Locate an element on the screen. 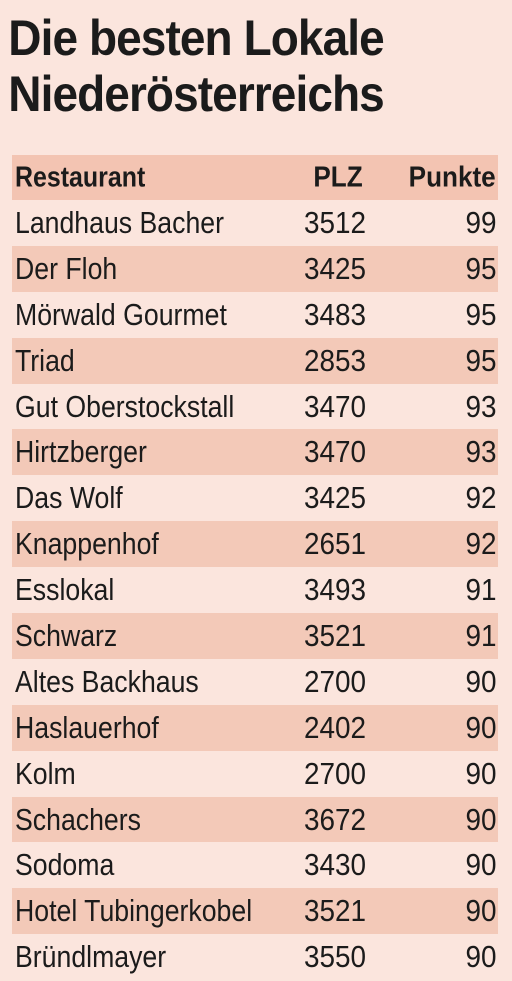  table-row: Hotel Tubingerkobel 3521 90 is located at coordinates (255, 911).